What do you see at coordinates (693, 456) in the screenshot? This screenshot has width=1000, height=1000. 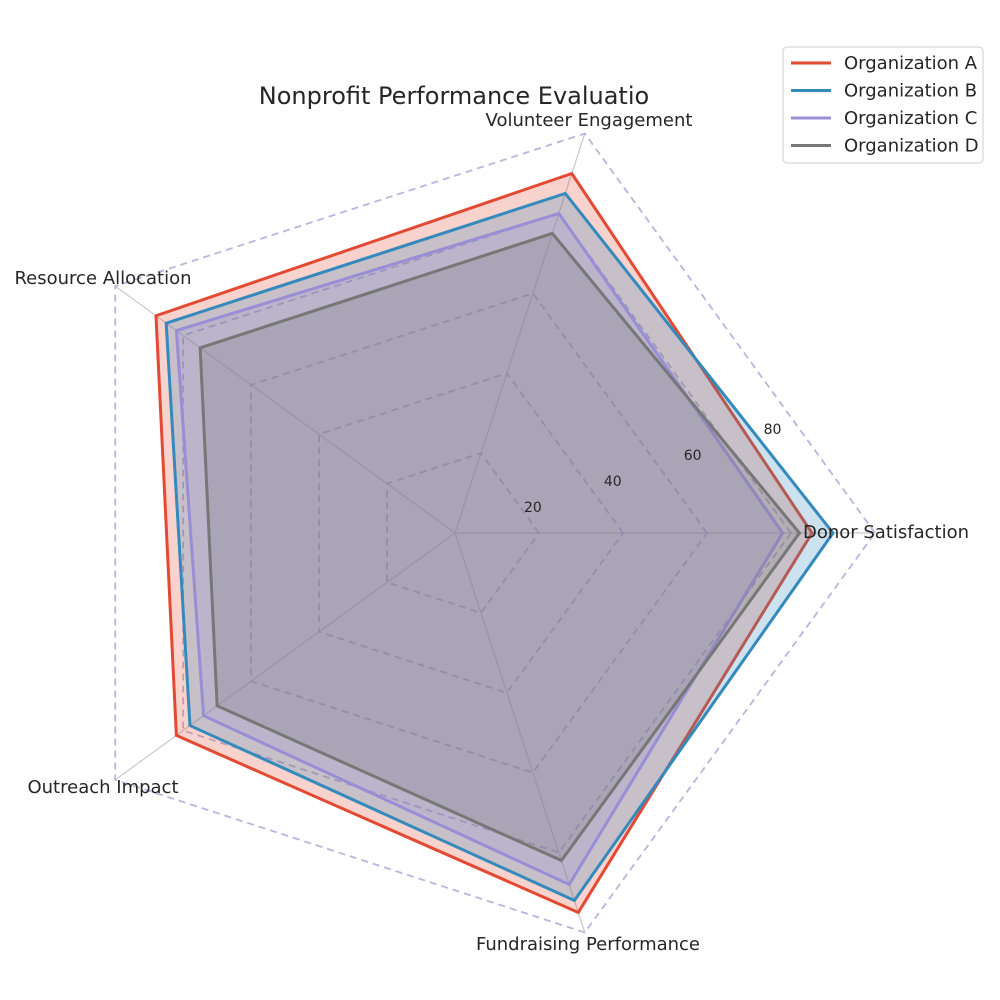 I see `r-tick-label: 60` at bounding box center [693, 456].